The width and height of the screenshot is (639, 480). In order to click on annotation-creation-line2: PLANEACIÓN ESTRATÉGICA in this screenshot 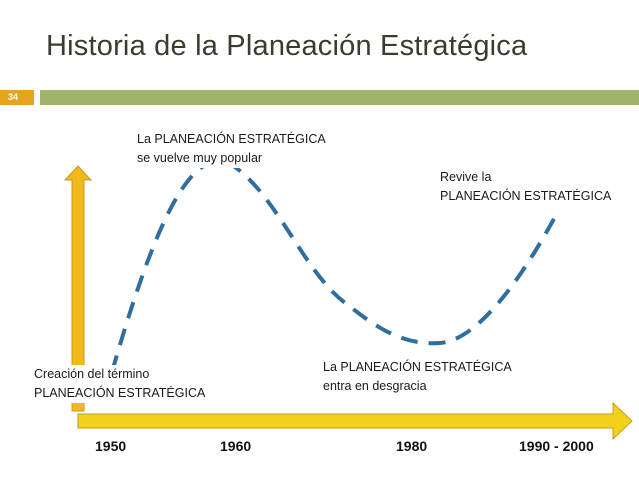, I will do `click(120, 393)`.